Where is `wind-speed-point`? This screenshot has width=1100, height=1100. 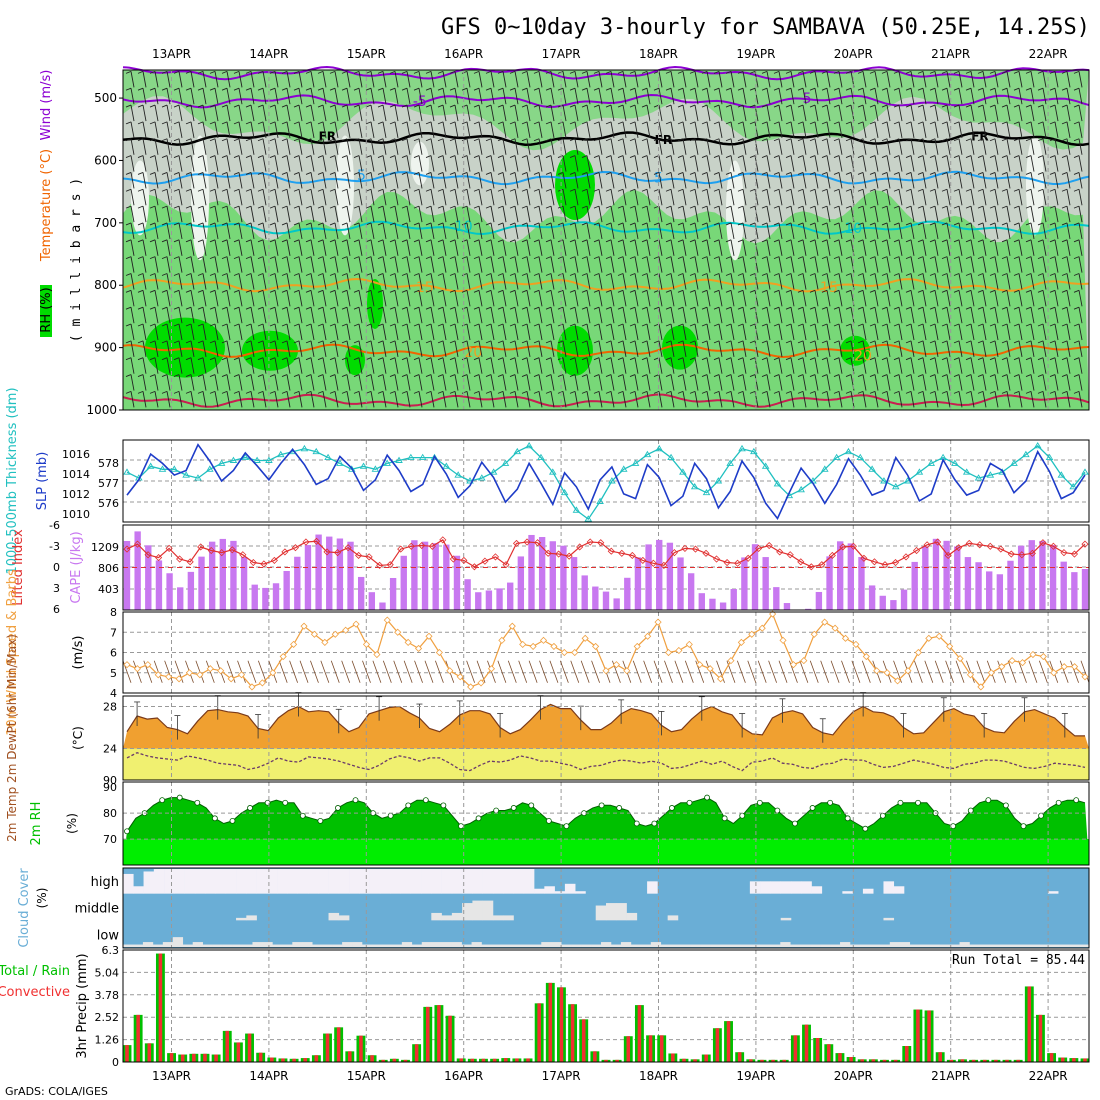
wind-speed-point is located at coordinates (564, 652).